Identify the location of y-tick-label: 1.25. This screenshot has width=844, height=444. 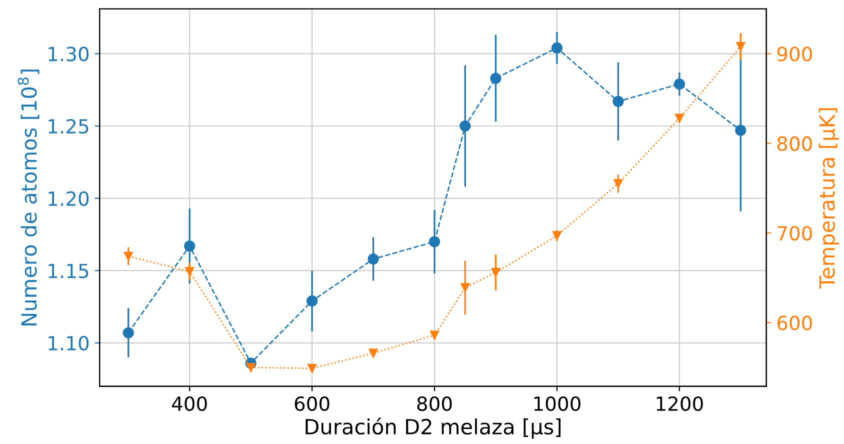
(68, 126).